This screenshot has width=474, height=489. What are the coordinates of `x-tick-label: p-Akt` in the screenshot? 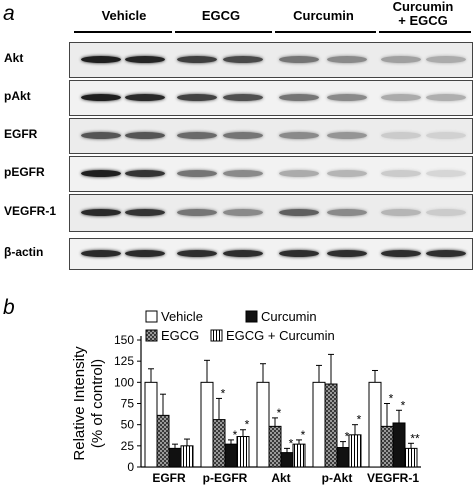 It's located at (337, 478).